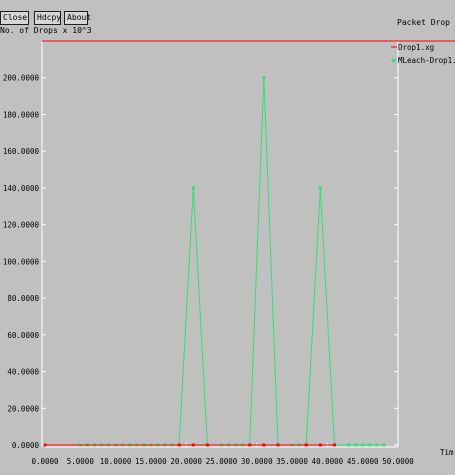 The width and height of the screenshot is (455, 475). What do you see at coordinates (151, 461) in the screenshot?
I see `x-tick-label: 15.0000` at bounding box center [151, 461].